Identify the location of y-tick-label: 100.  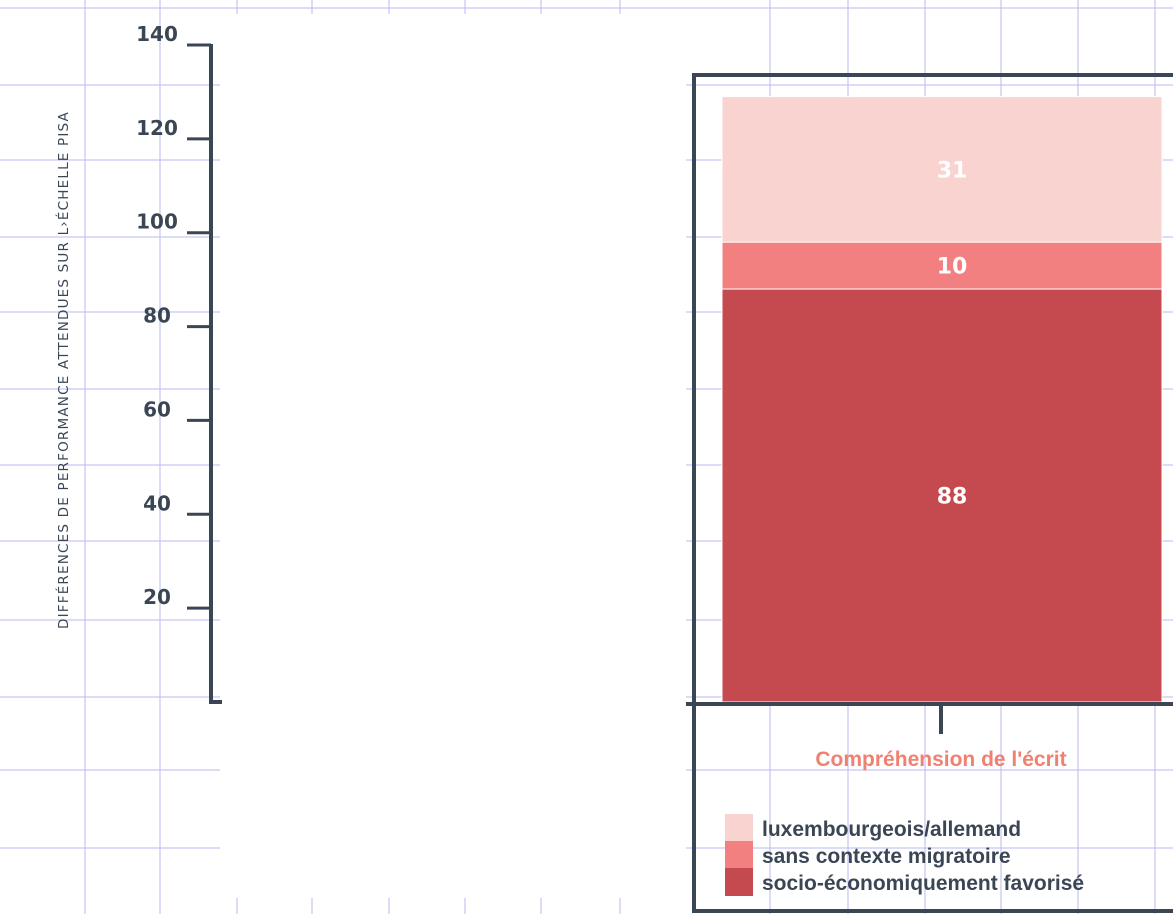
(157, 222).